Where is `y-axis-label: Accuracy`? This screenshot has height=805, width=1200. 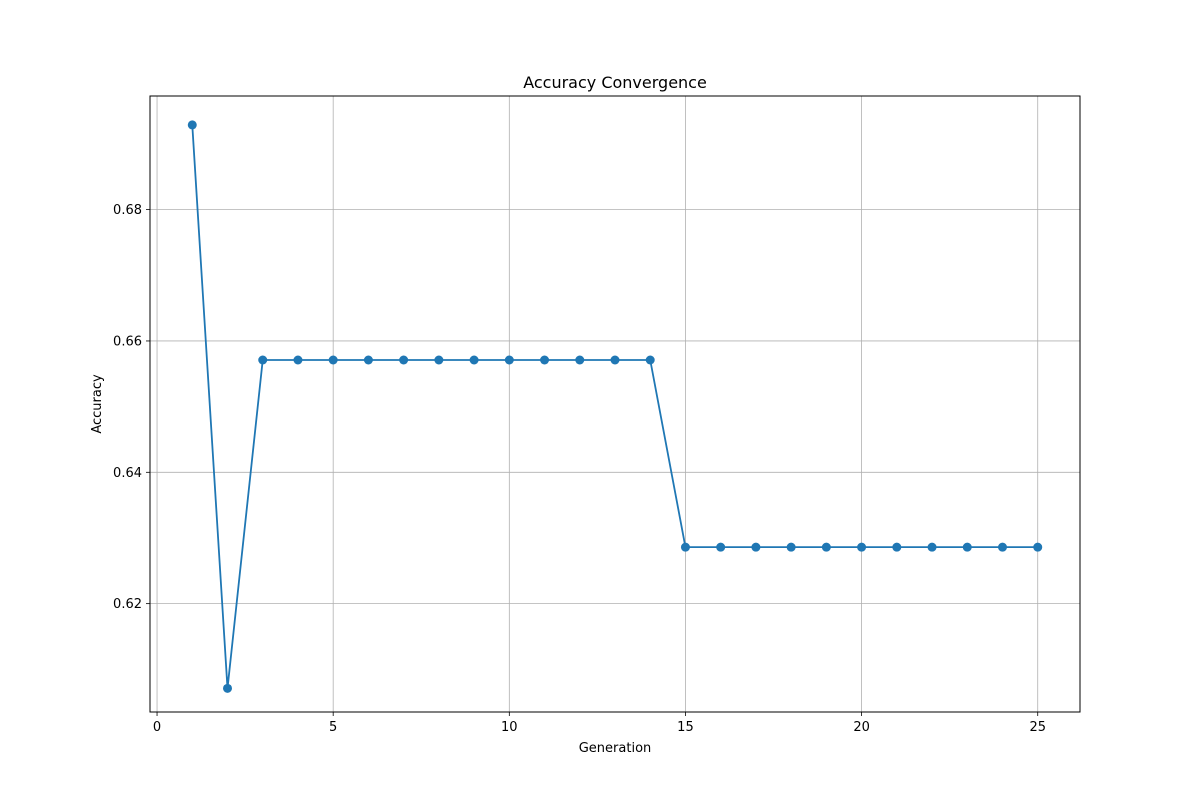 y-axis-label: Accuracy is located at coordinates (97, 404).